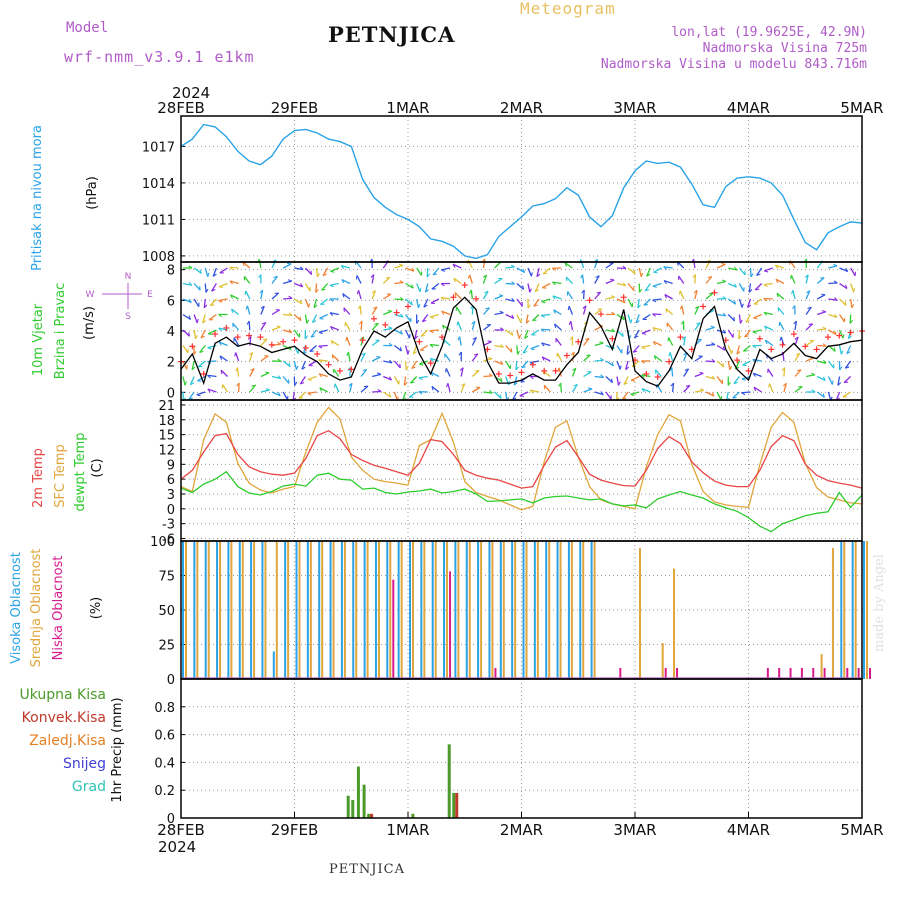  Describe the element at coordinates (784, 48) in the screenshot. I see `elevation-label: Nadmorska Visina 725m` at that location.